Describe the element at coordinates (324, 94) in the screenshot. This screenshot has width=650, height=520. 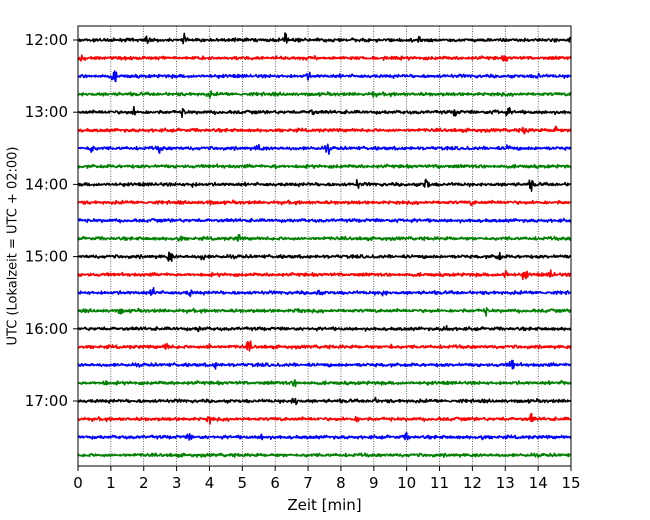
I see `seismic-trace-12:45` at that location.